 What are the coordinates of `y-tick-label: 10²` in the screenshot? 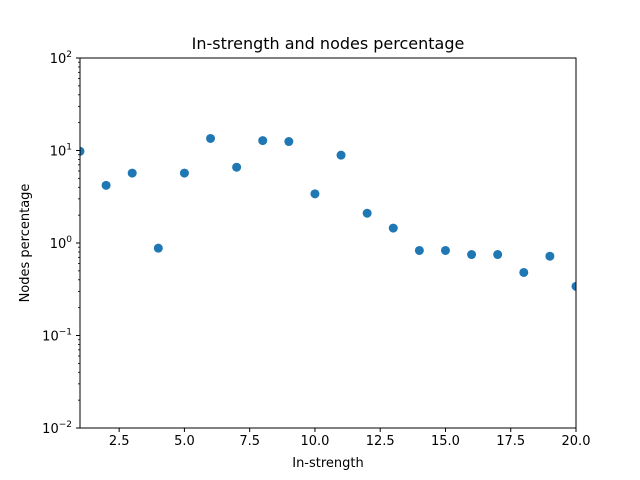 It's located at (61, 58).